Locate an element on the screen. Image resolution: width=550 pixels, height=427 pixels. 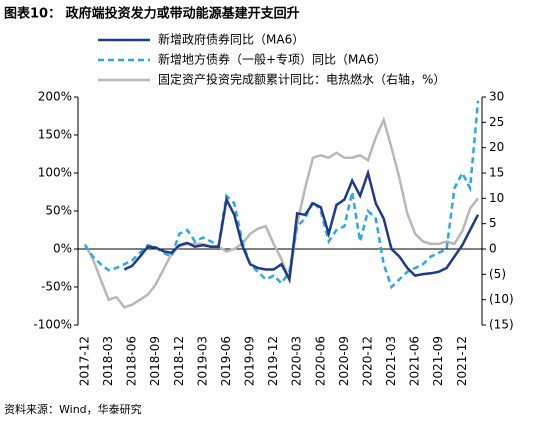
y2-tick-label: 30 is located at coordinates (496, 97).